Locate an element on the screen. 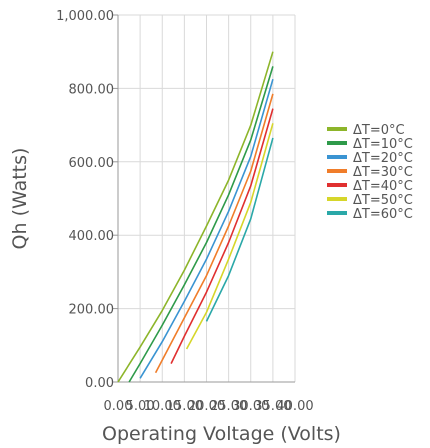 The image size is (430, 448). x-tick-label: 10.00 is located at coordinates (162, 406).